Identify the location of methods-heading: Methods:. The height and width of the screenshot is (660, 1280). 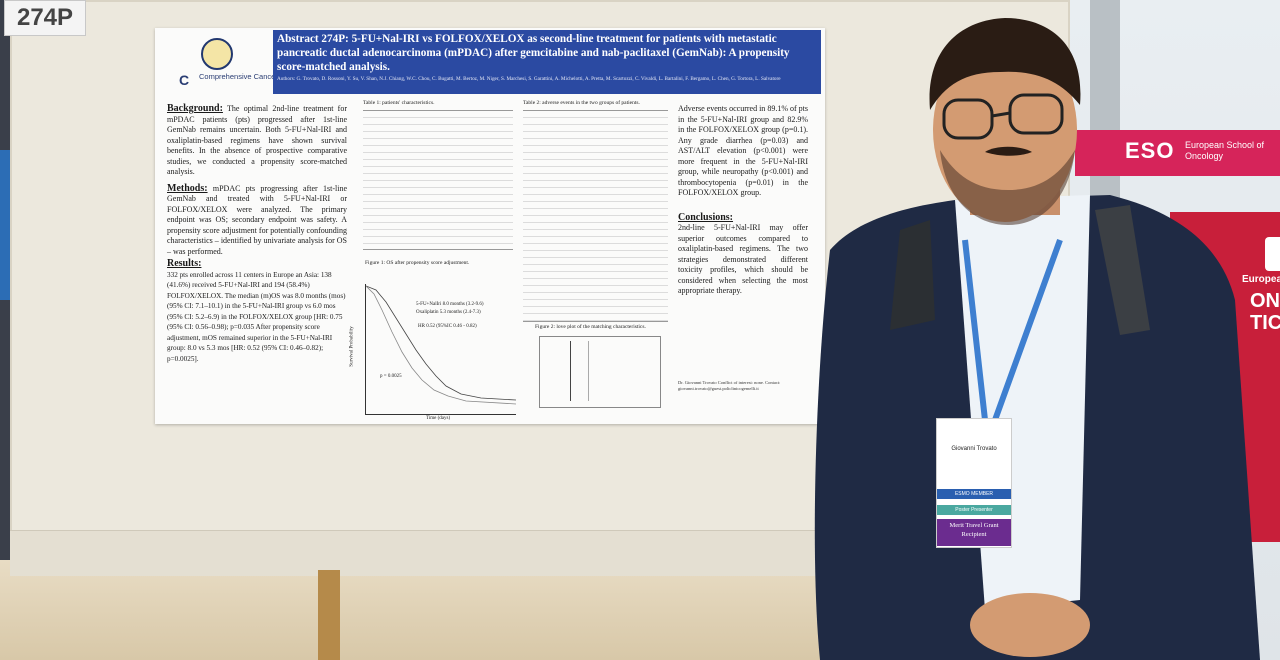
(187, 188).